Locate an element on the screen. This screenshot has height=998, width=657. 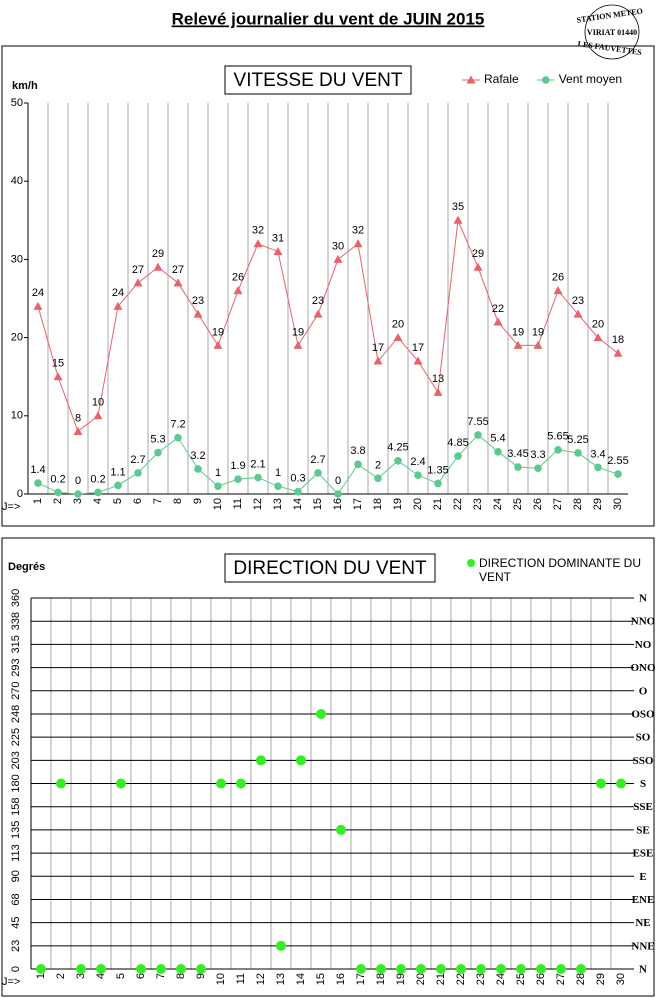
data-label: 2.4 is located at coordinates (417, 462).